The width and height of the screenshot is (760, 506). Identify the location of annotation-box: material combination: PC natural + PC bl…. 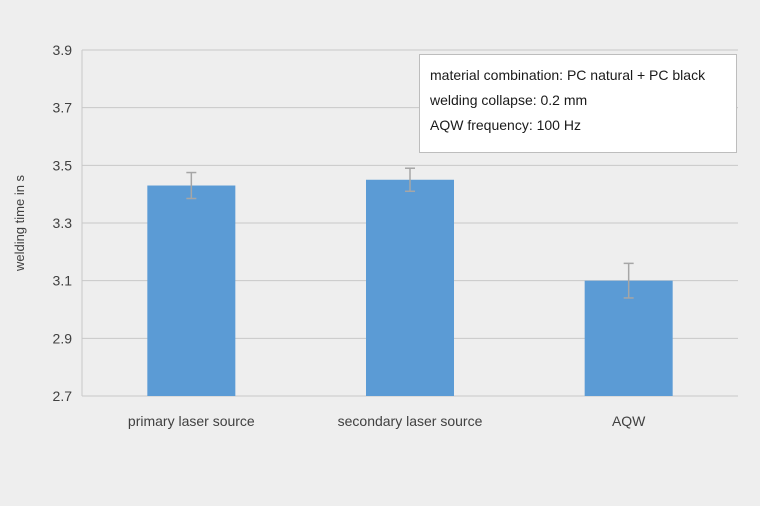
(578, 103).